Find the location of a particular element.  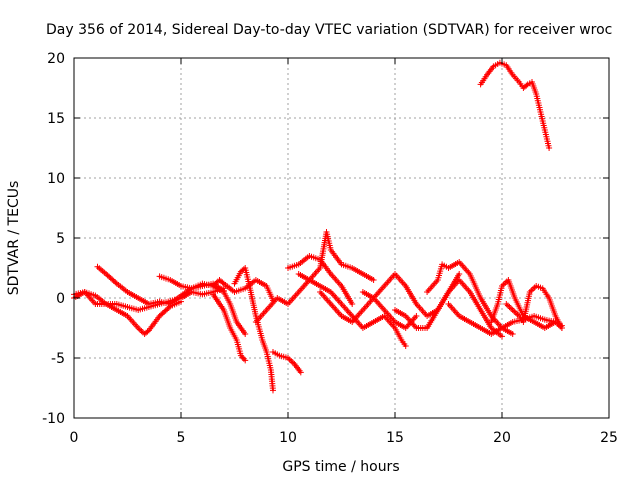

y-tick-label: 5 is located at coordinates (60, 239).